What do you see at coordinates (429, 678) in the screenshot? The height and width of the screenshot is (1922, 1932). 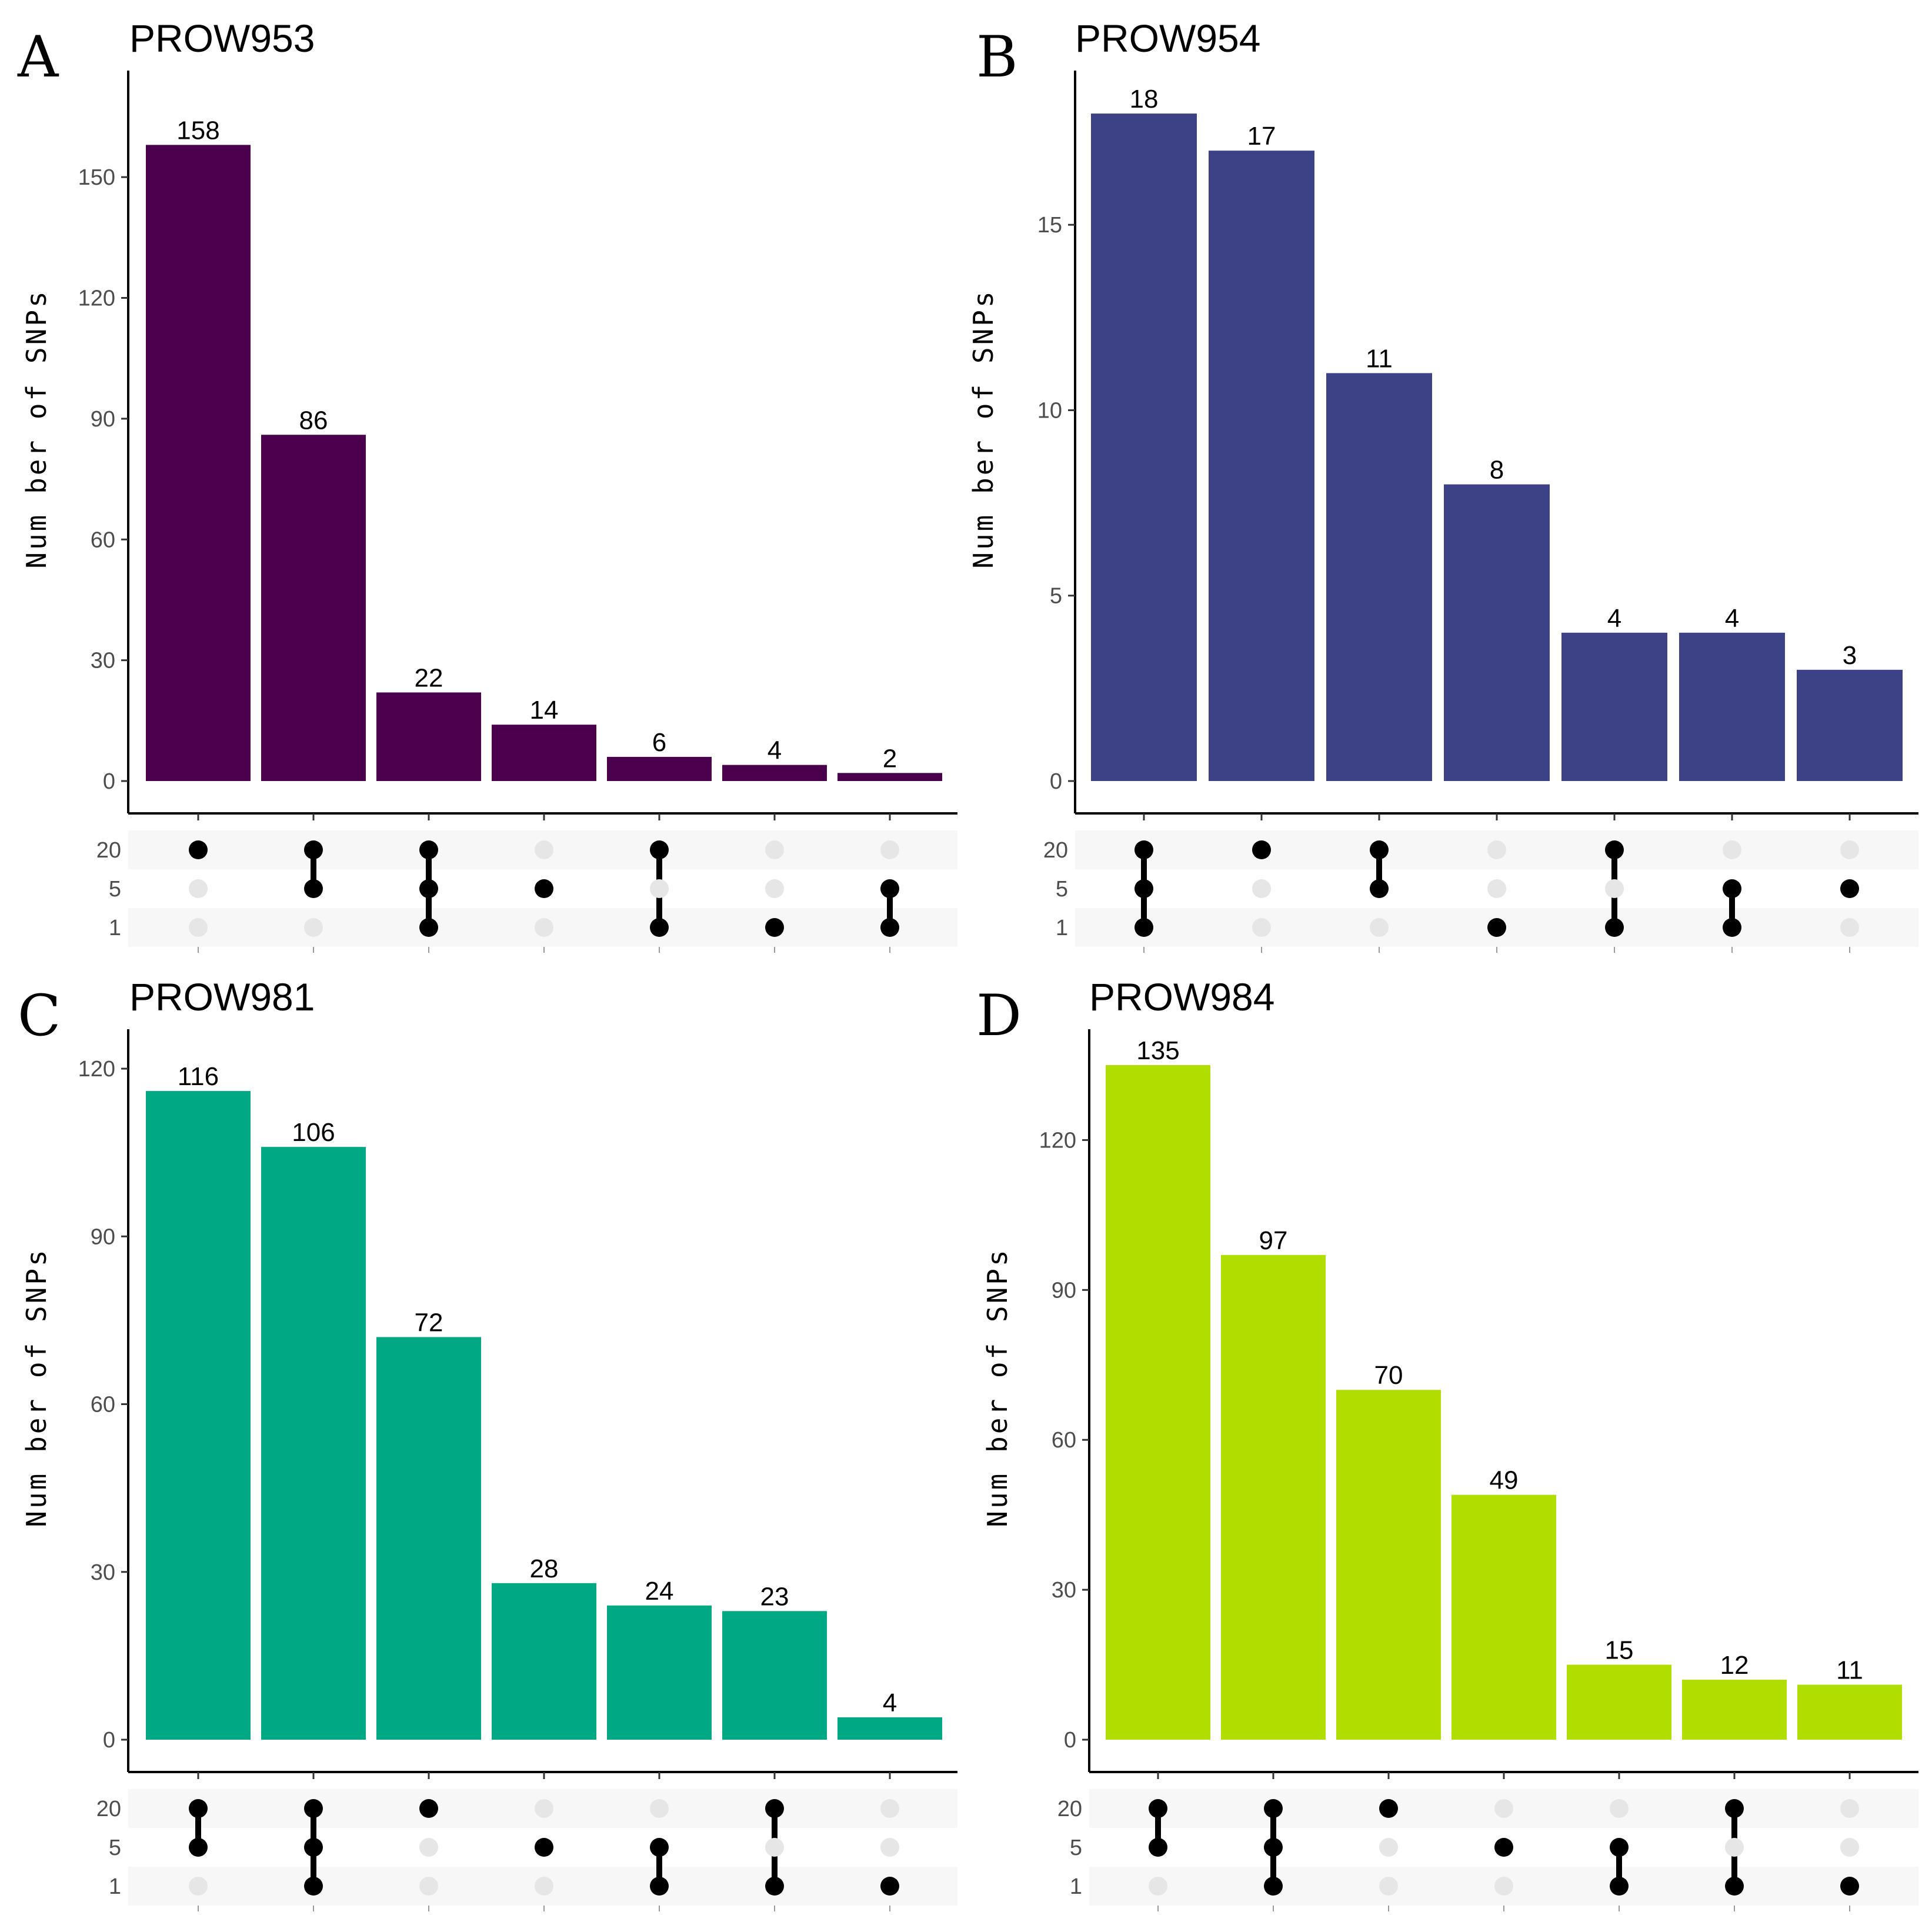 I see `bar-value-label: 22` at bounding box center [429, 678].